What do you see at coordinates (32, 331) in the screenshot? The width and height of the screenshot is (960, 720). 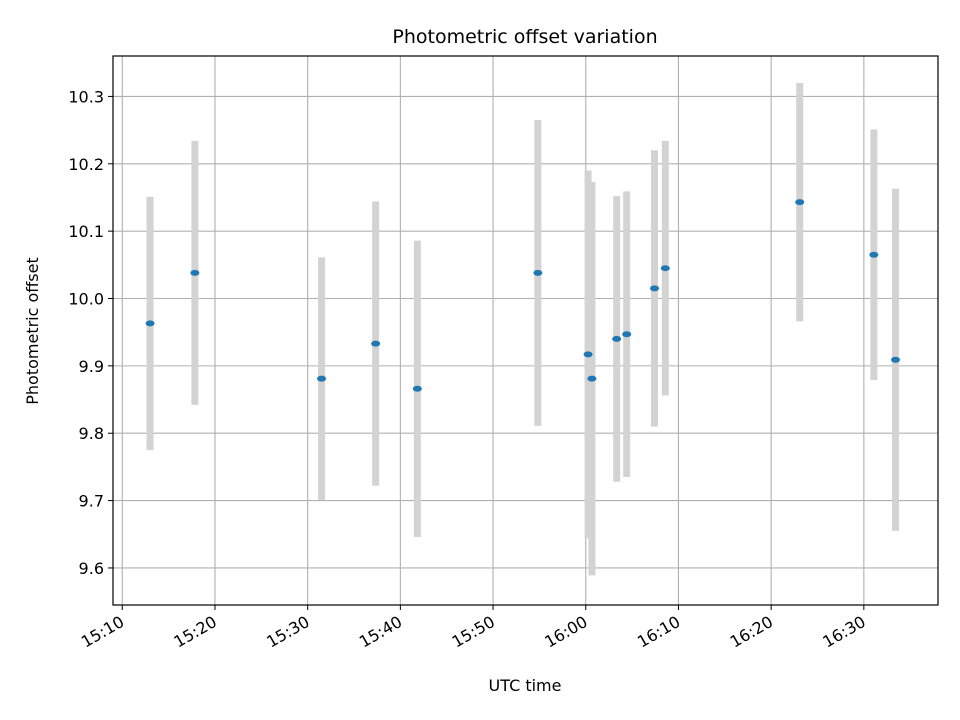 I see `y-axis-label: Photometric offset` at bounding box center [32, 331].